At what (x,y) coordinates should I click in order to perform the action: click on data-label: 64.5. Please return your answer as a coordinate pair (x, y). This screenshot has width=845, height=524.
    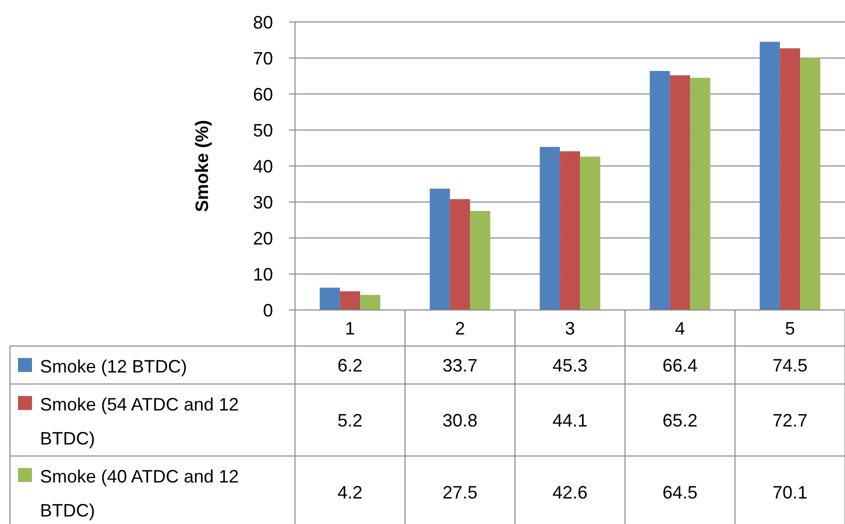
    Looking at the image, I should click on (680, 492).